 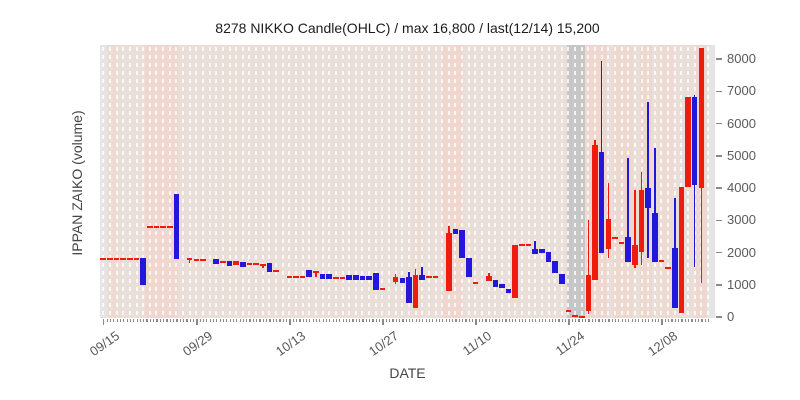 What do you see at coordinates (741, 284) in the screenshot?
I see `y-tick-label: 1000` at bounding box center [741, 284].